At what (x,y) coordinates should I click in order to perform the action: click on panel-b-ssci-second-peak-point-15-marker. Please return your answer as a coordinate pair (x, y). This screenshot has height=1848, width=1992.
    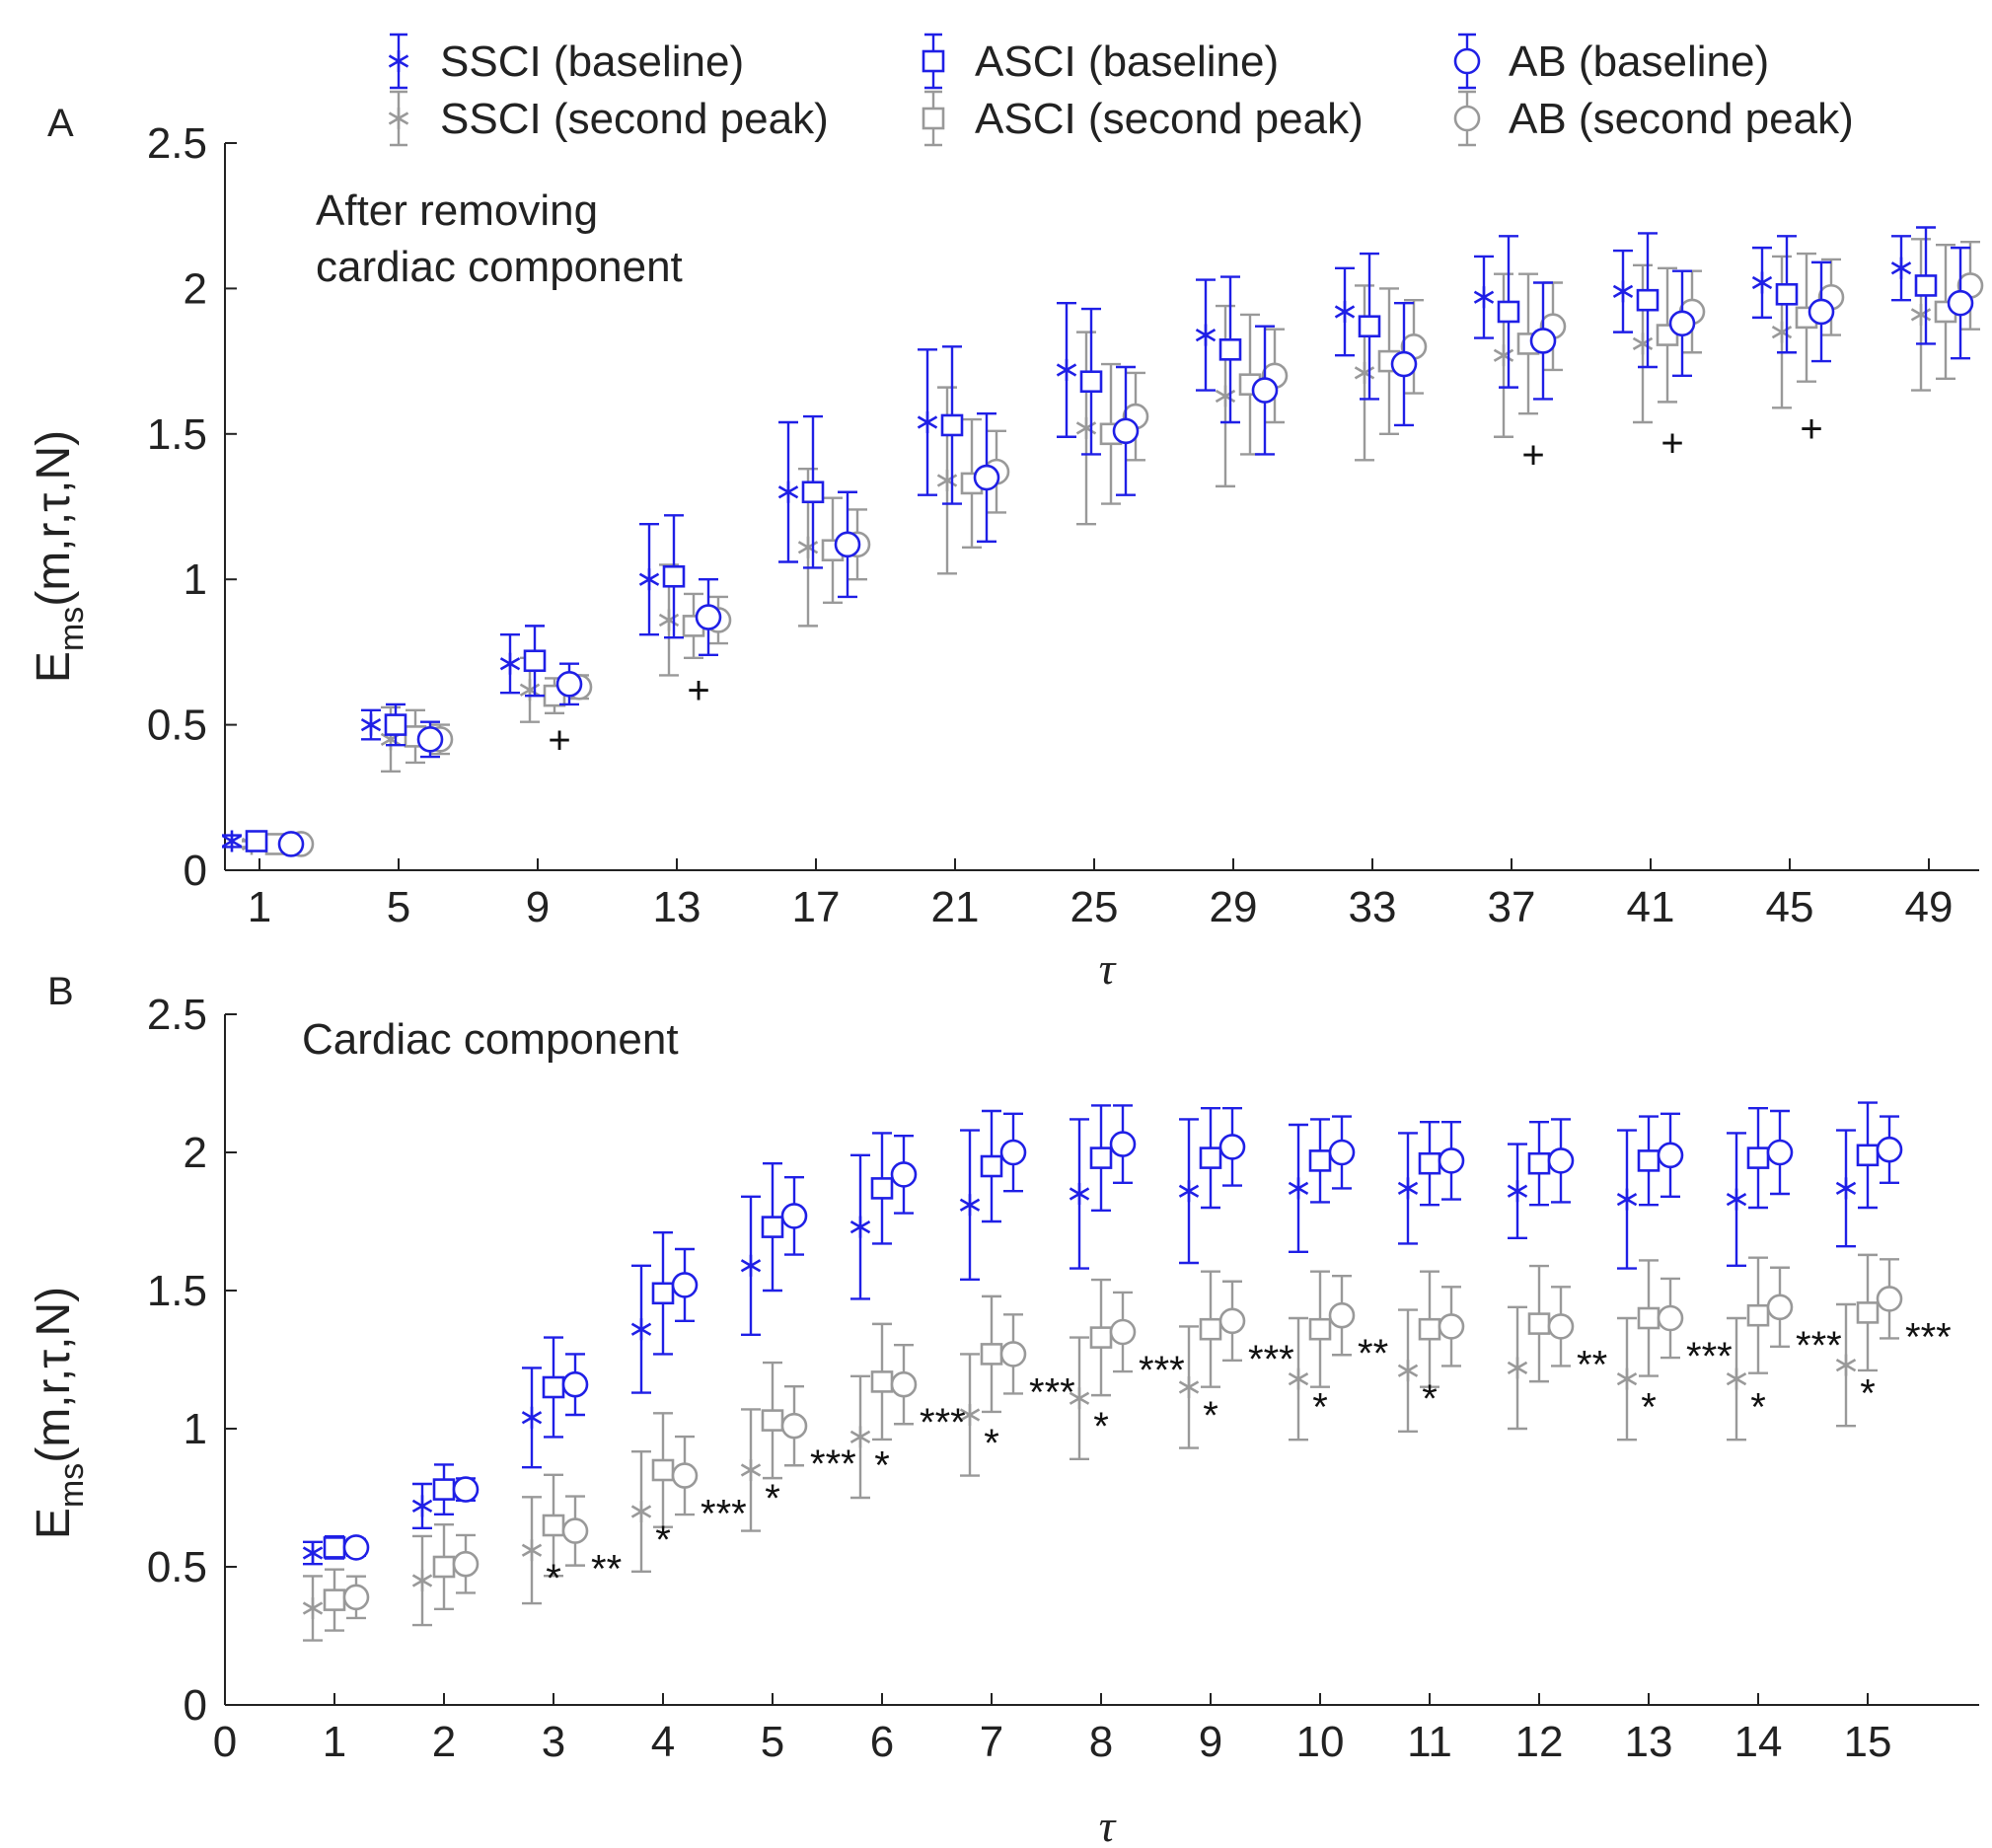
    Looking at the image, I should click on (1846, 1365).